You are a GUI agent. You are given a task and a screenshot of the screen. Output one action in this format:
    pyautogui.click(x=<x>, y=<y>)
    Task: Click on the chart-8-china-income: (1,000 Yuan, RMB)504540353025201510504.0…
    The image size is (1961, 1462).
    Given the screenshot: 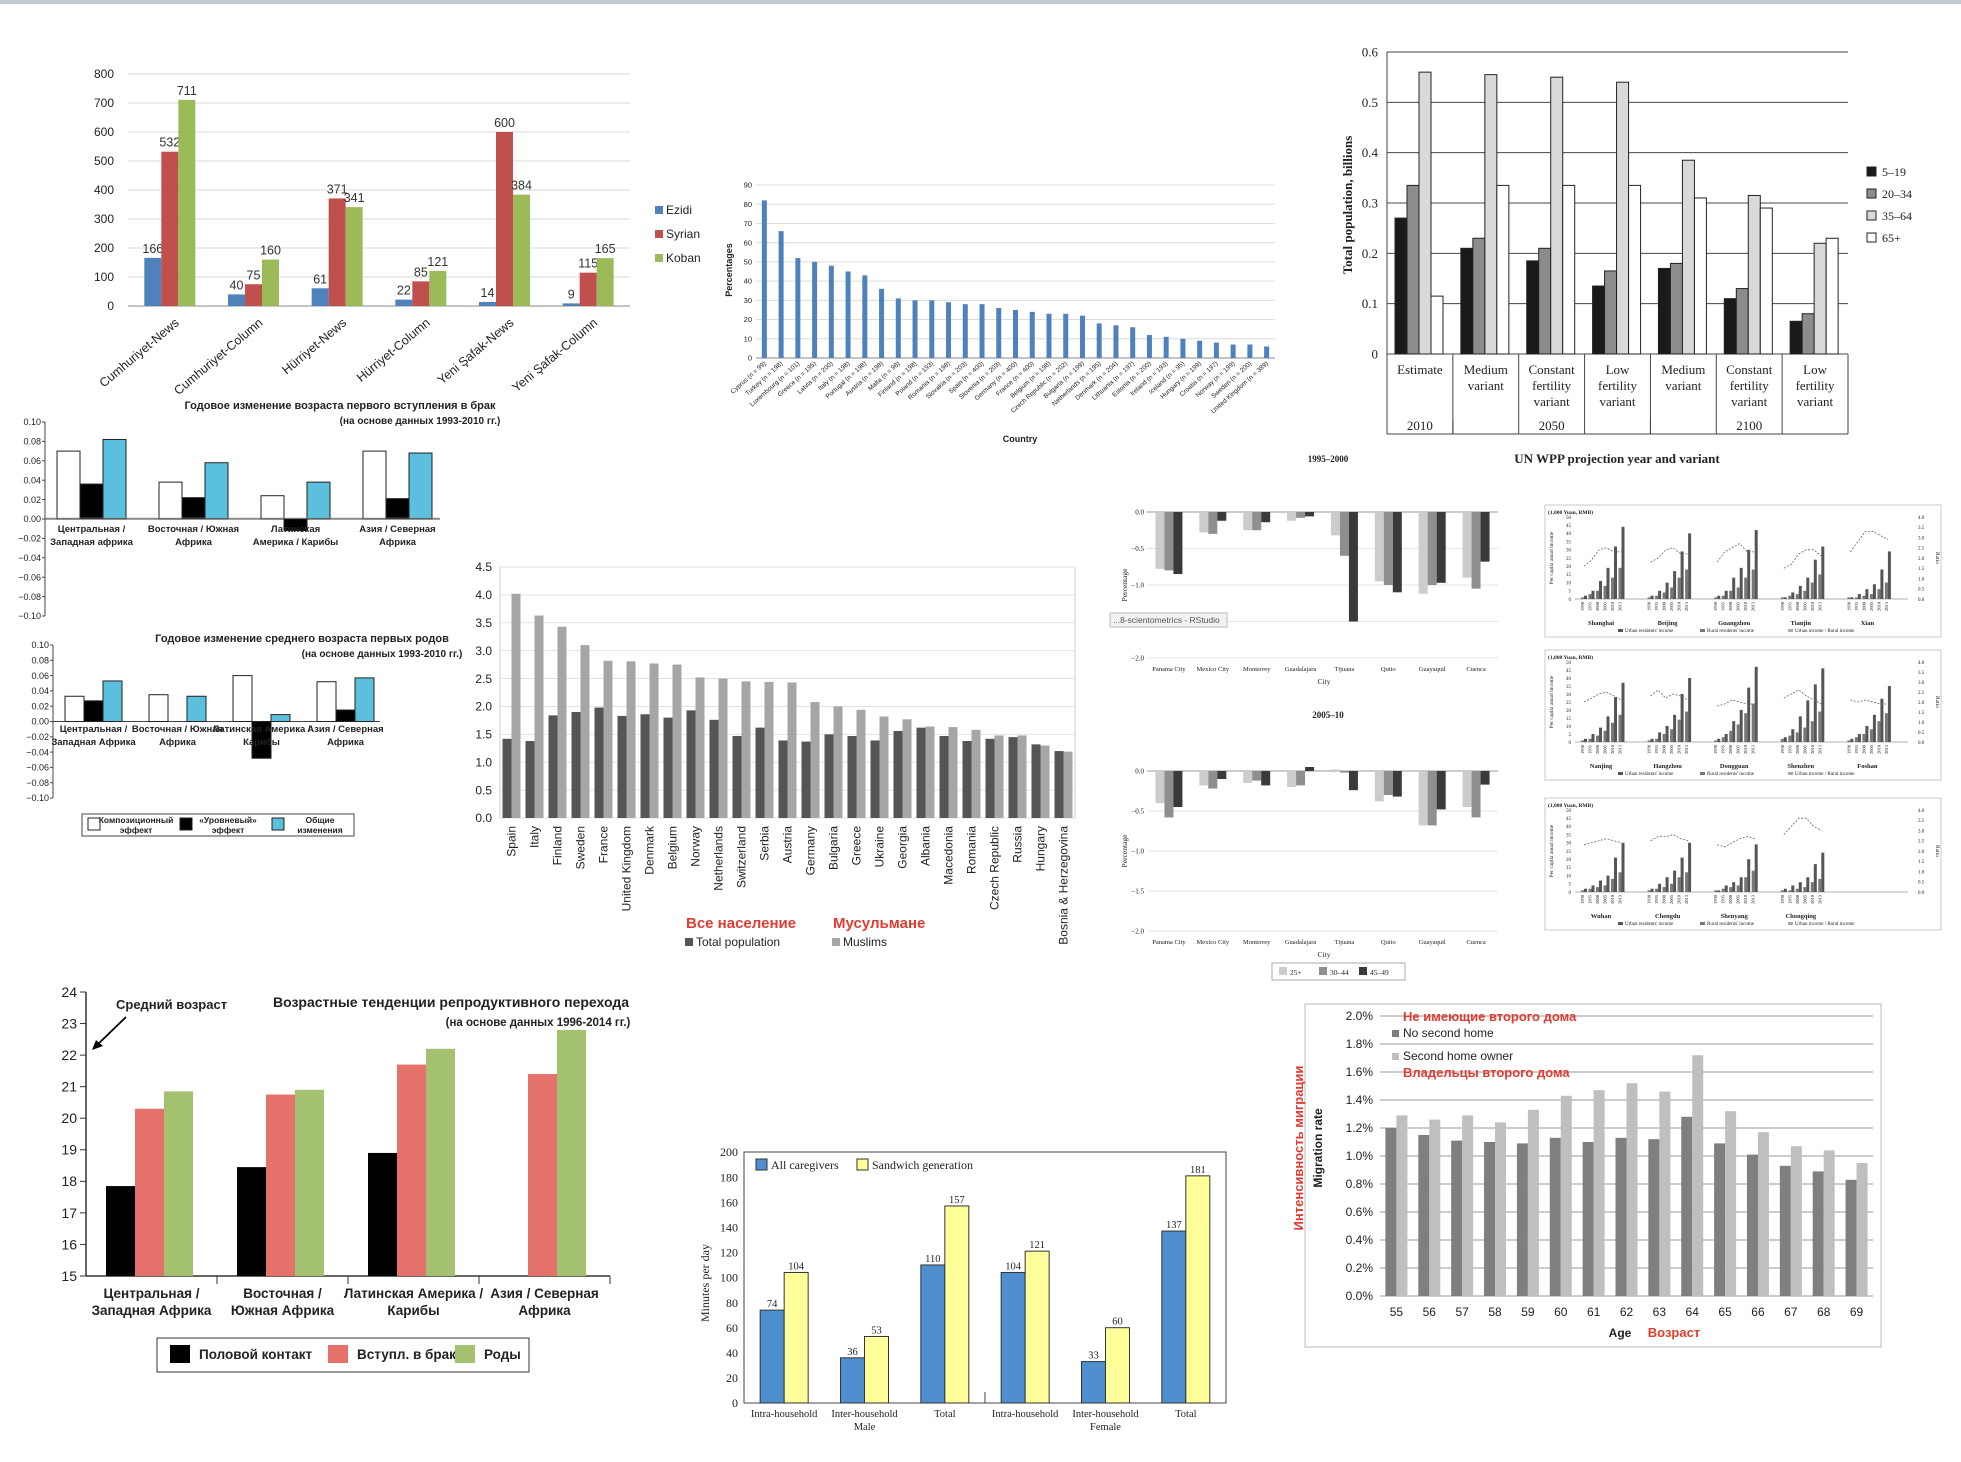 What is the action you would take?
    pyautogui.click(x=1743, y=717)
    